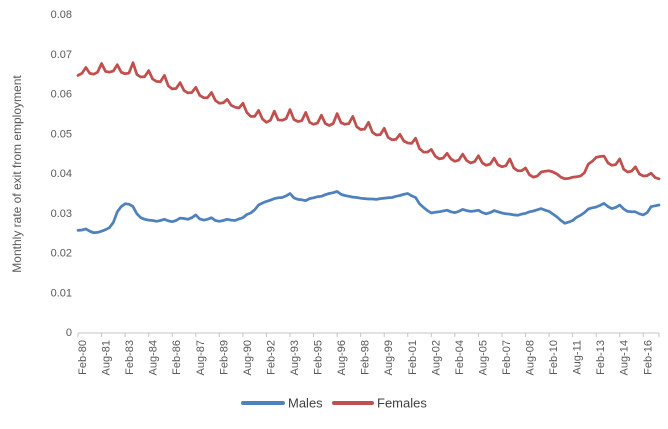 The width and height of the screenshot is (668, 429). Describe the element at coordinates (389, 357) in the screenshot. I see `x-tick-label: Aug-99` at that location.